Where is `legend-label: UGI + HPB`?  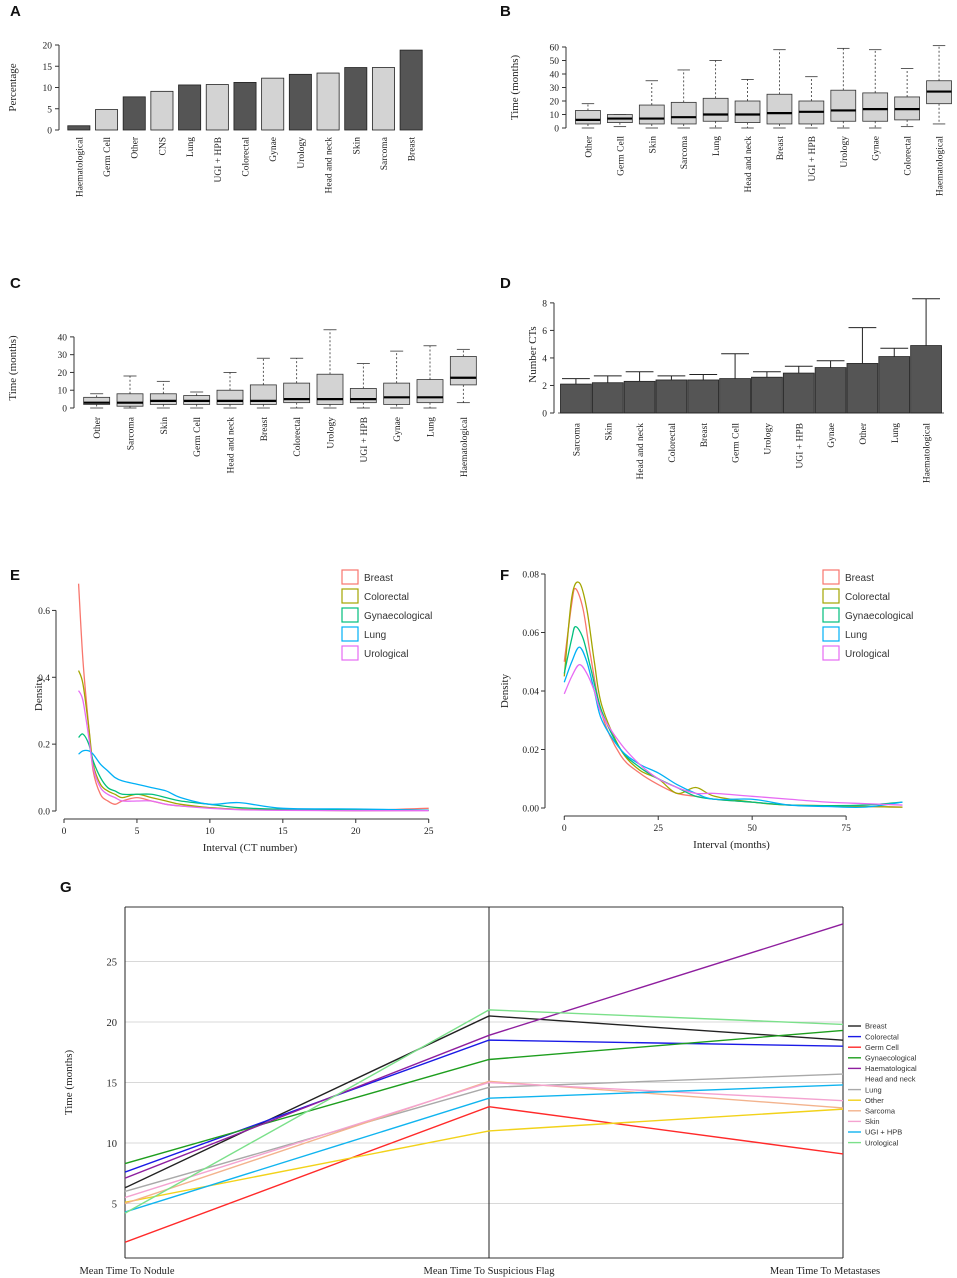 legend-label: UGI + HPB is located at coordinates (883, 1132).